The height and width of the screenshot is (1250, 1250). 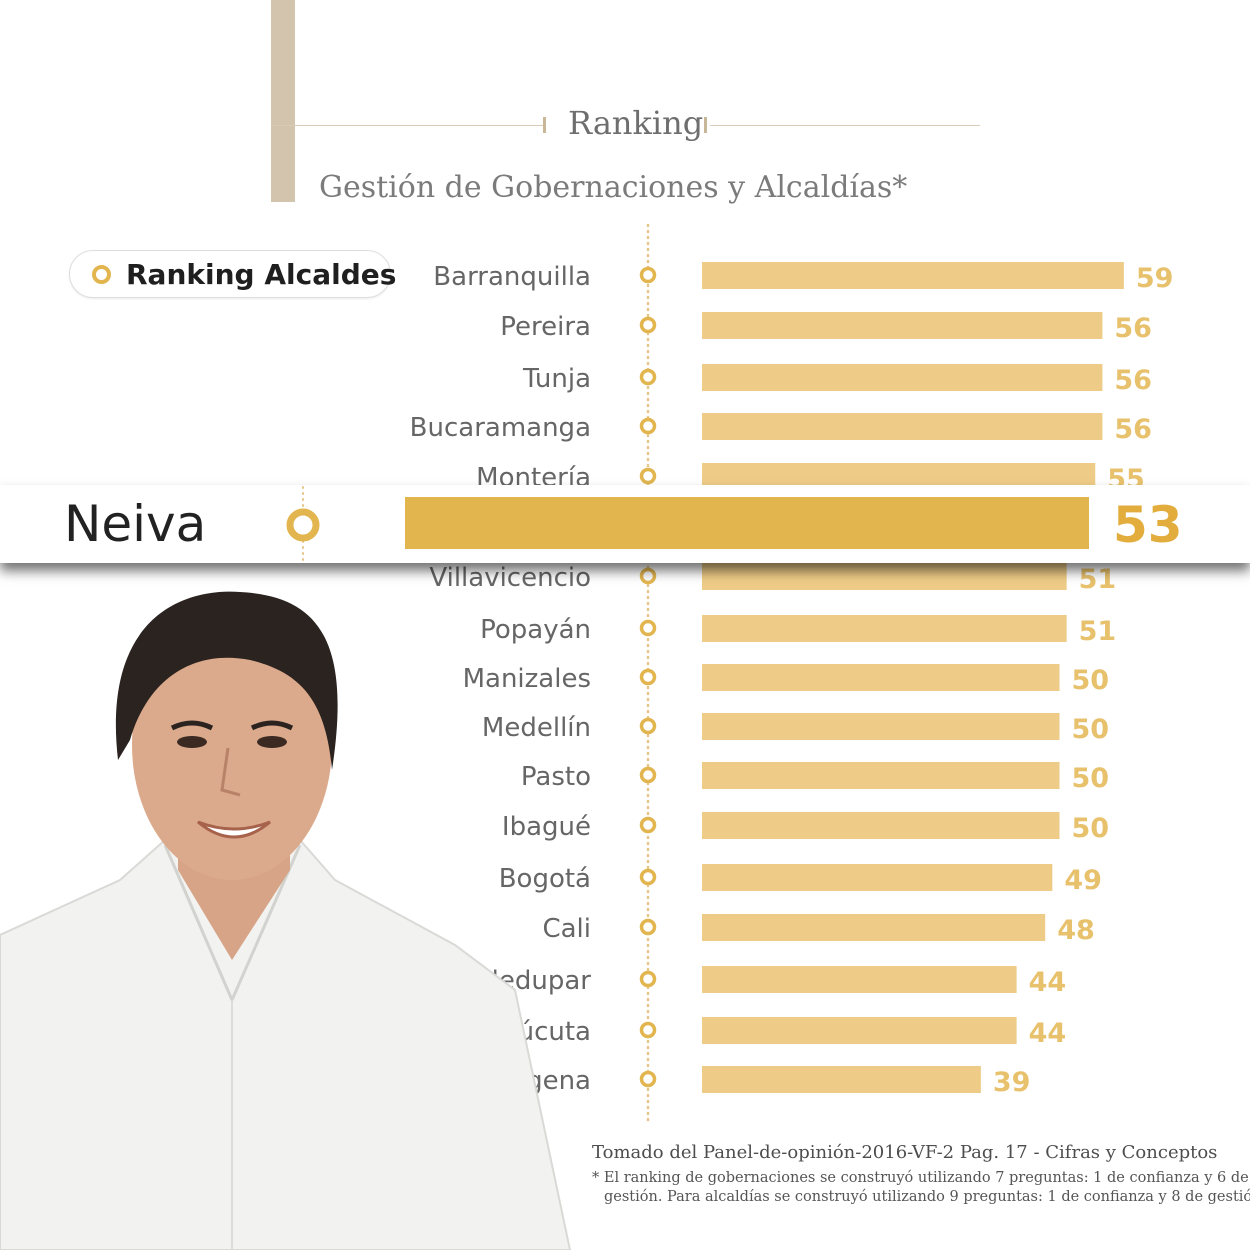 I want to click on legend-pill: Ranking Alcaldes, so click(x=232, y=274).